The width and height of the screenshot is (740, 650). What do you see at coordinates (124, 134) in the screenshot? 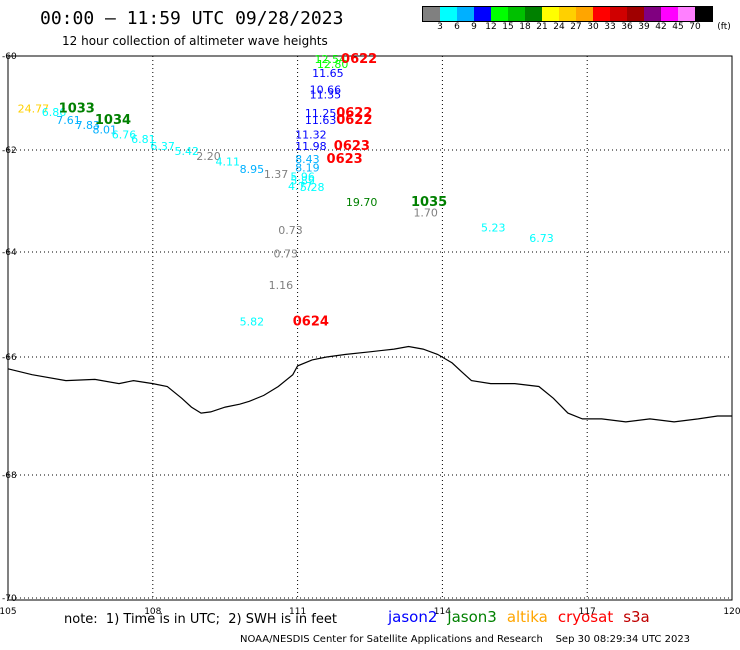
I see `swh-value-label: 6.76` at bounding box center [124, 134].